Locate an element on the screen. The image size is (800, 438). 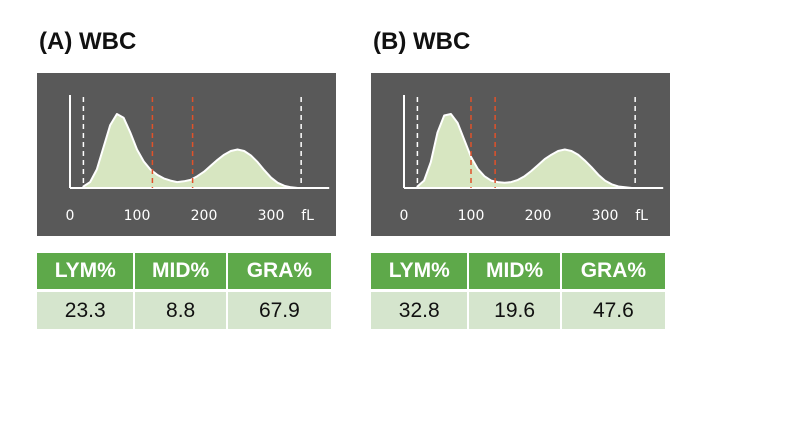
value-mid: 19.6 is located at coordinates (514, 310).